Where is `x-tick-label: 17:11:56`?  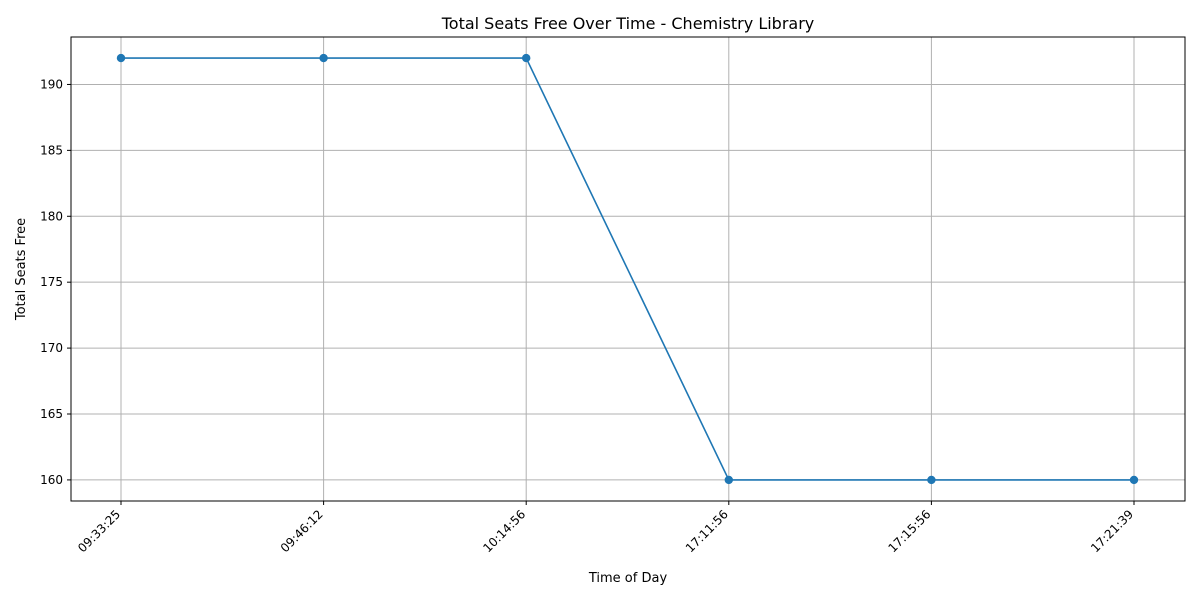
x-tick-label: 17:11:56 is located at coordinates (707, 531).